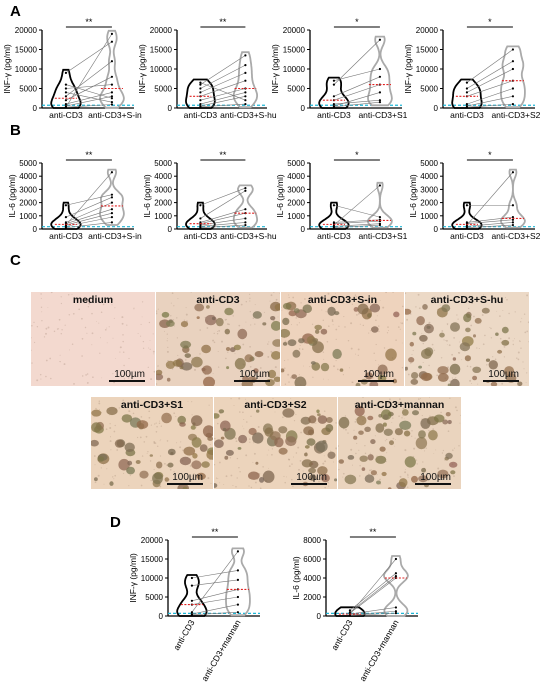 This screenshot has width=550, height=691. Describe the element at coordinates (152, 405) in the screenshot. I see `micrograph-title: anti-CD3+S1` at that location.